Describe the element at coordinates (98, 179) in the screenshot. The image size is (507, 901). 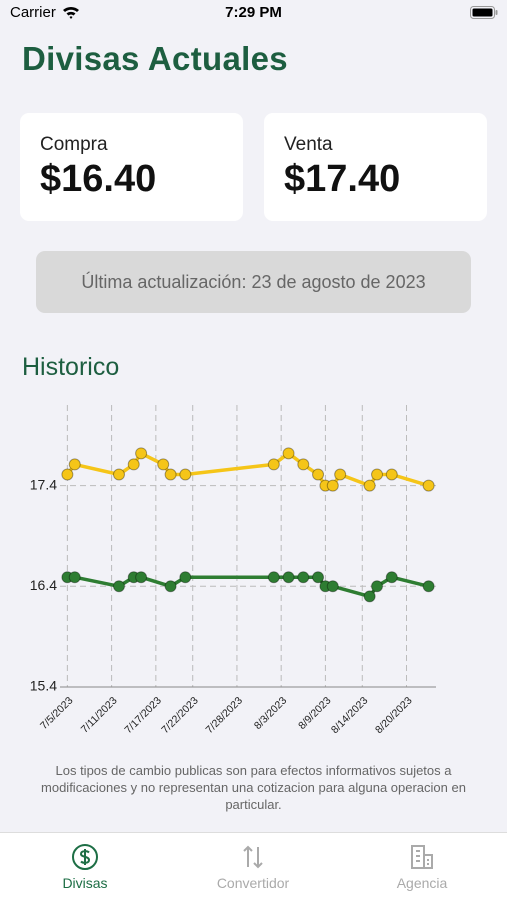
I see `card-value: $16.40` at that location.